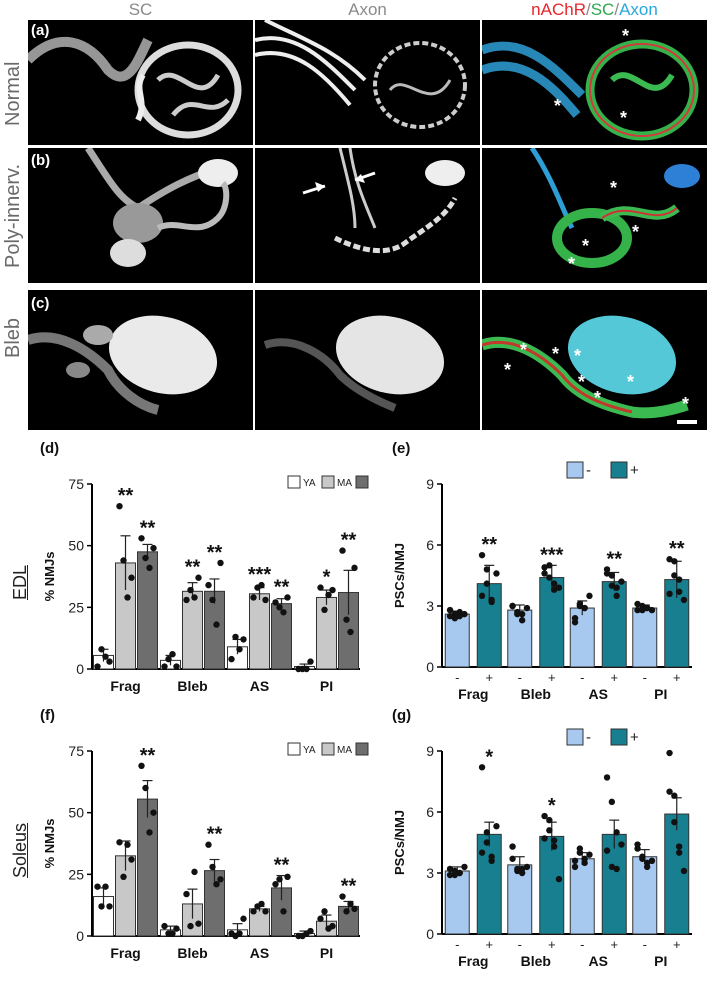 Image resolution: width=709 pixels, height=991 pixels. I want to click on chartd-category-1: Bleb, so click(192, 686).